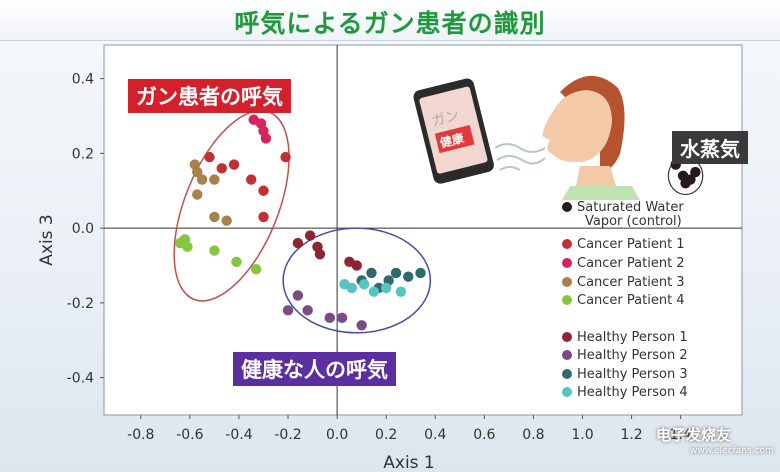 The image size is (780, 472). What do you see at coordinates (238, 435) in the screenshot?
I see `x-tick-label: -0.4` at bounding box center [238, 435].